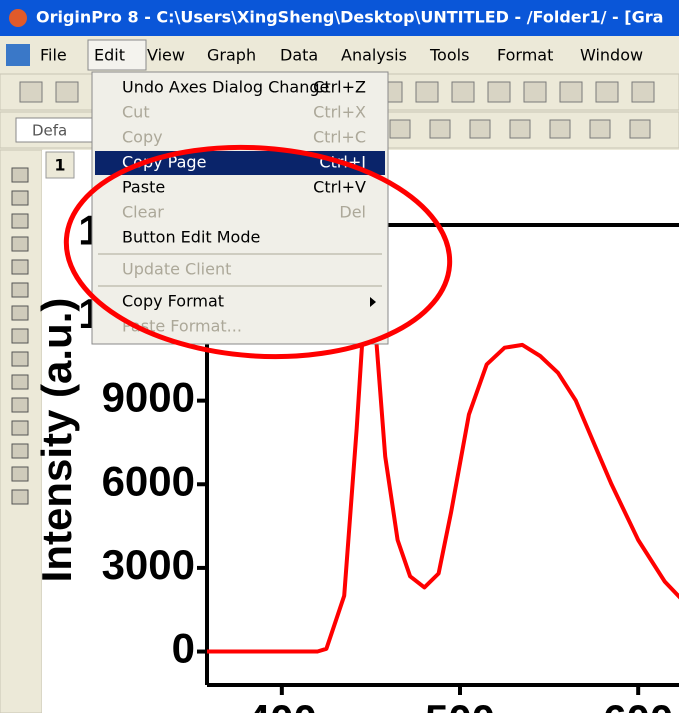 The width and height of the screenshot is (679, 713). What do you see at coordinates (53, 55) in the screenshot?
I see `menu-item: File` at bounding box center [53, 55].